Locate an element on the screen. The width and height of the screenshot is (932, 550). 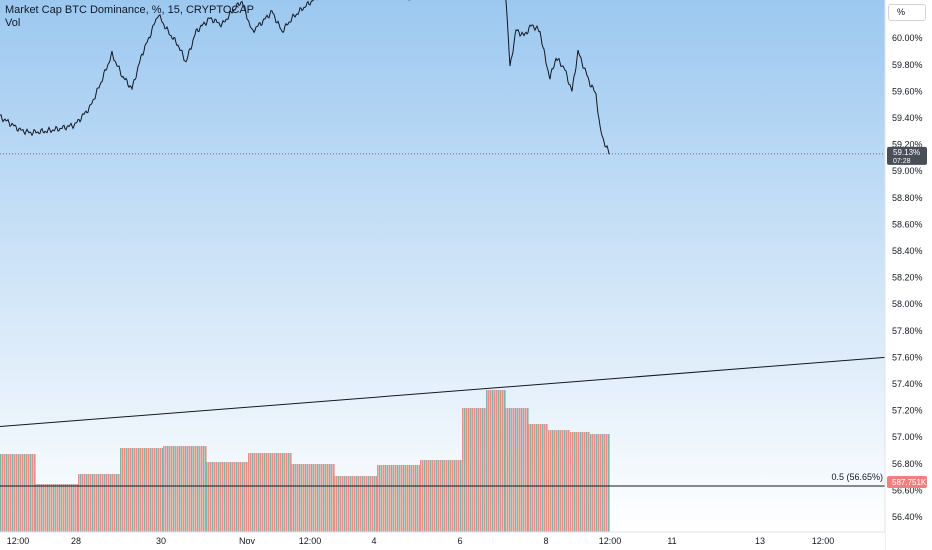
y-tick-label: 57.00% is located at coordinates (907, 437).